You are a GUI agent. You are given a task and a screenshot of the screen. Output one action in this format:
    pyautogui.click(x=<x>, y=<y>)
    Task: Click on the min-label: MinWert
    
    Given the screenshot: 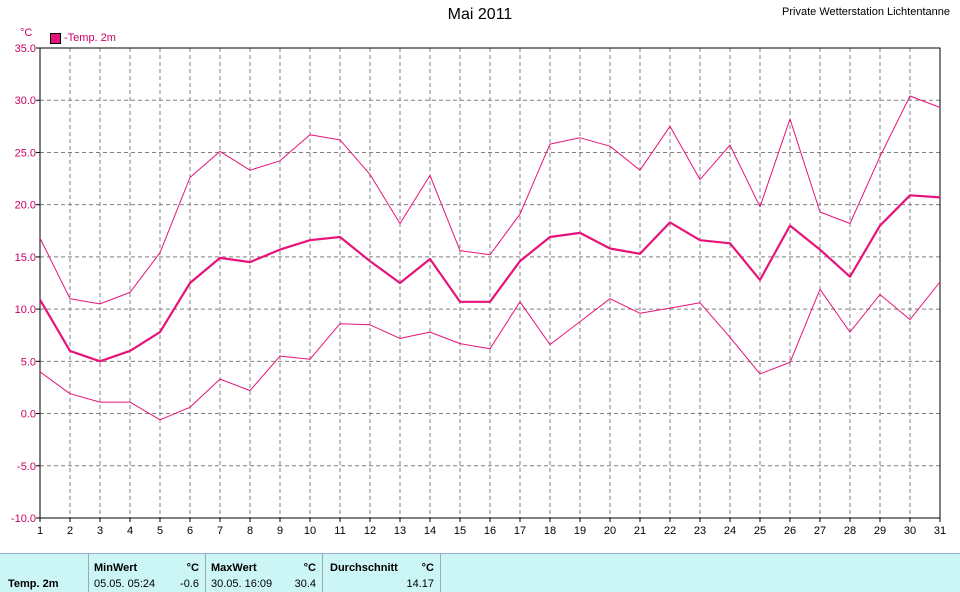 What is the action you would take?
    pyautogui.click(x=116, y=568)
    